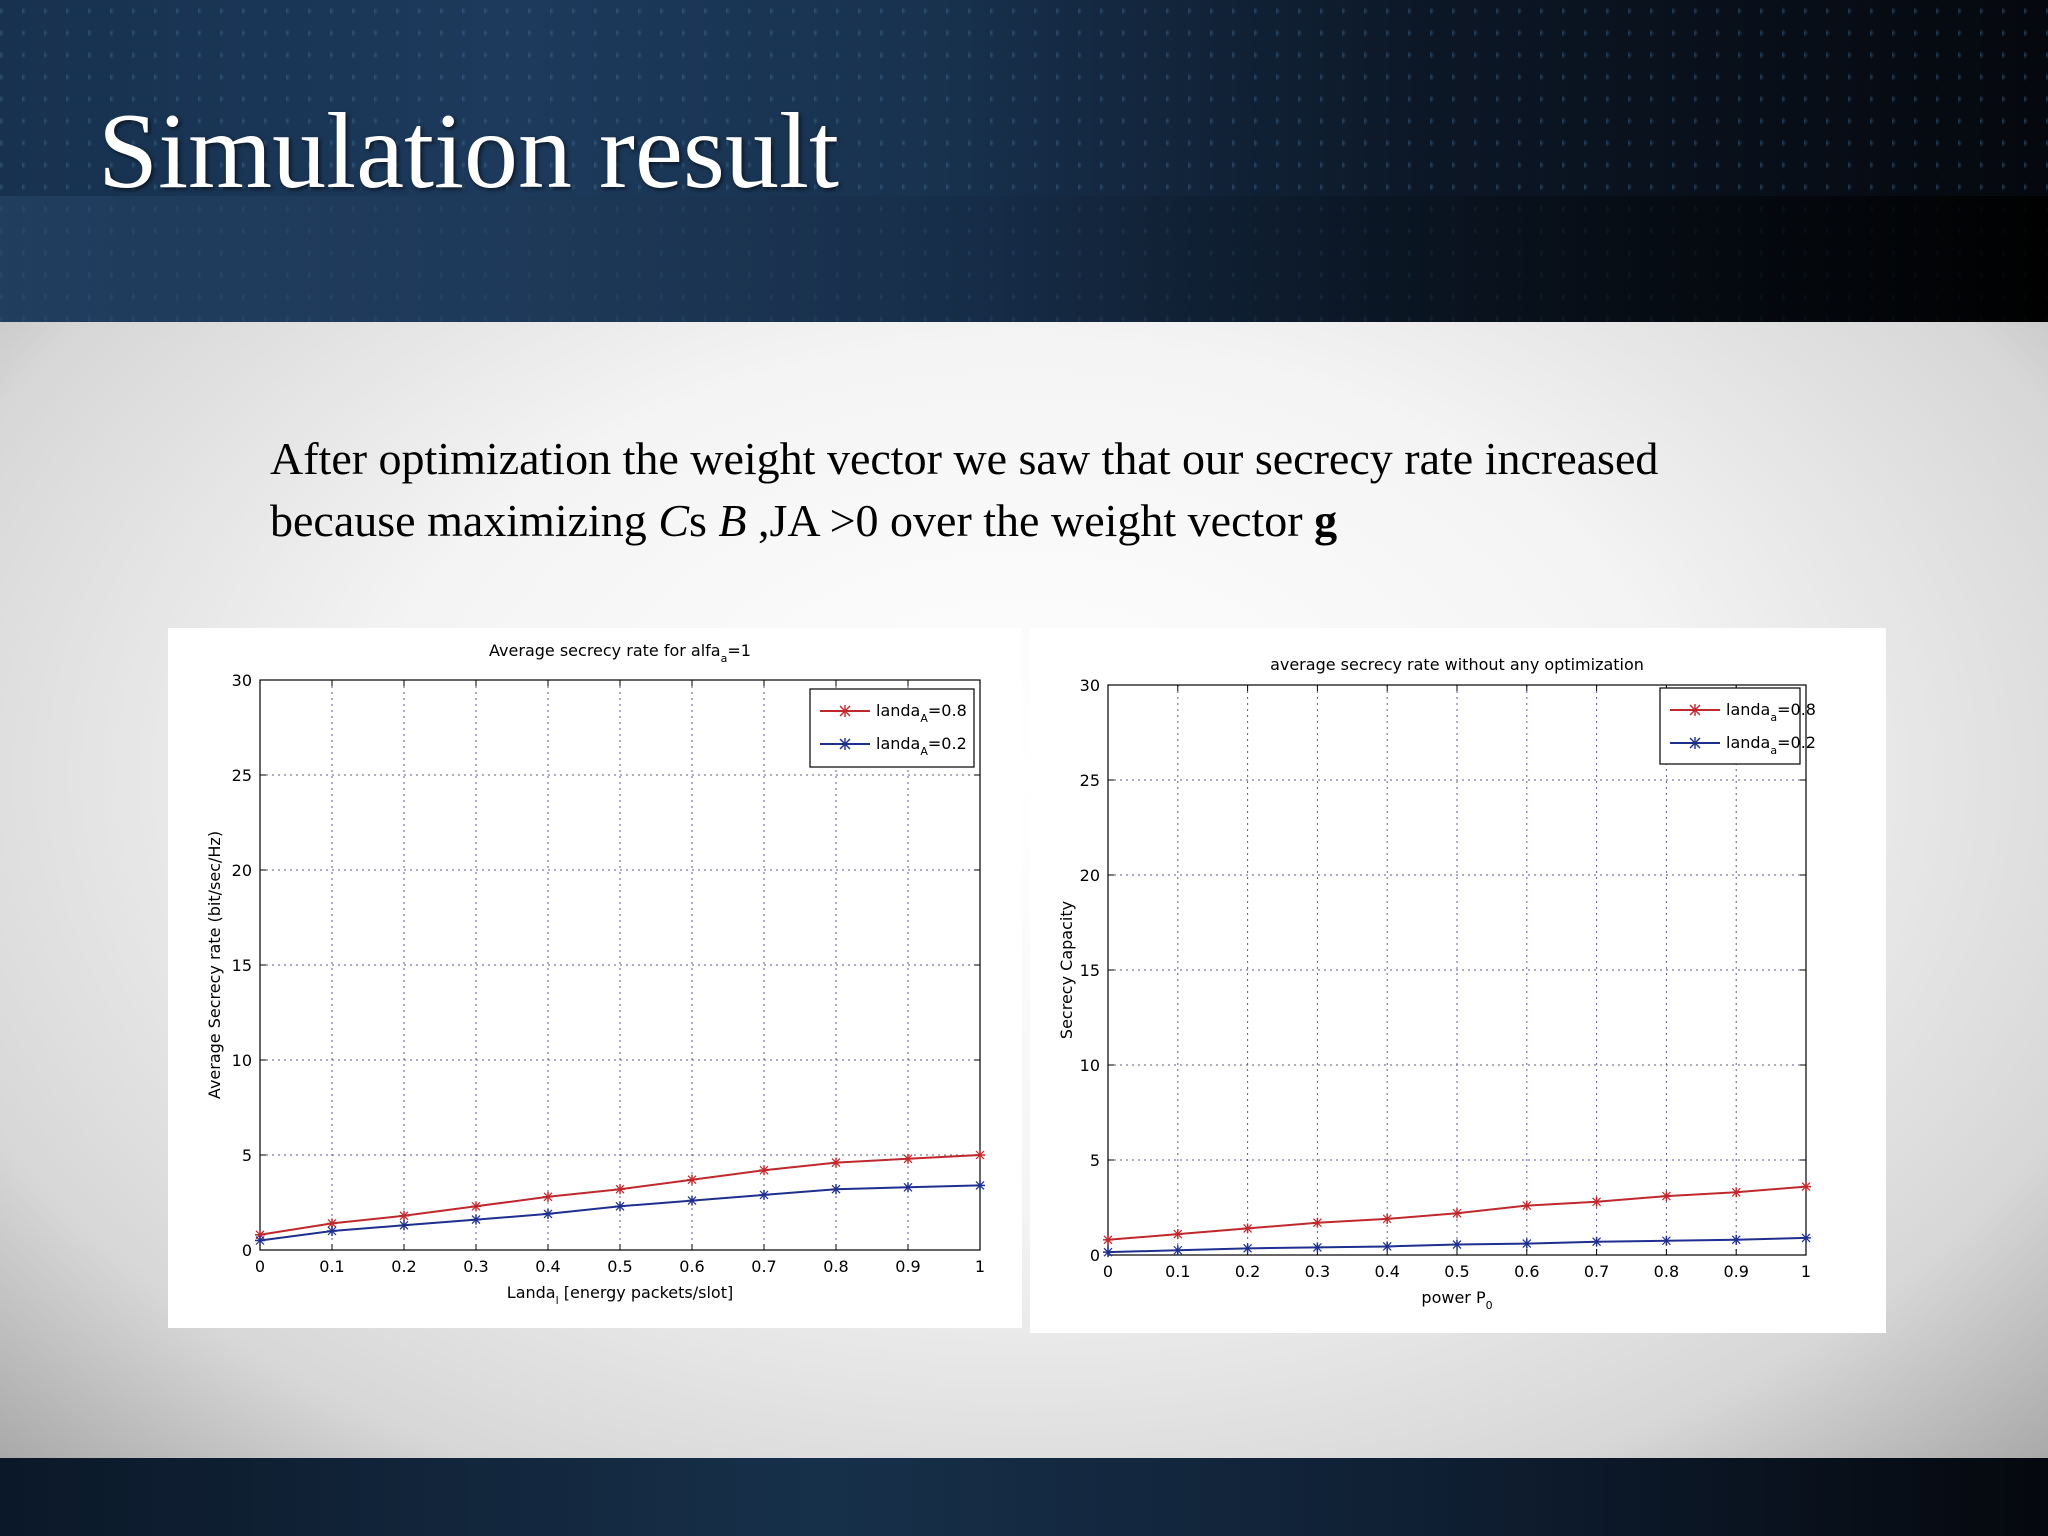 The height and width of the screenshot is (1536, 2048). What do you see at coordinates (1090, 1065) in the screenshot?
I see `chart-right-ytick-label: 10` at bounding box center [1090, 1065].